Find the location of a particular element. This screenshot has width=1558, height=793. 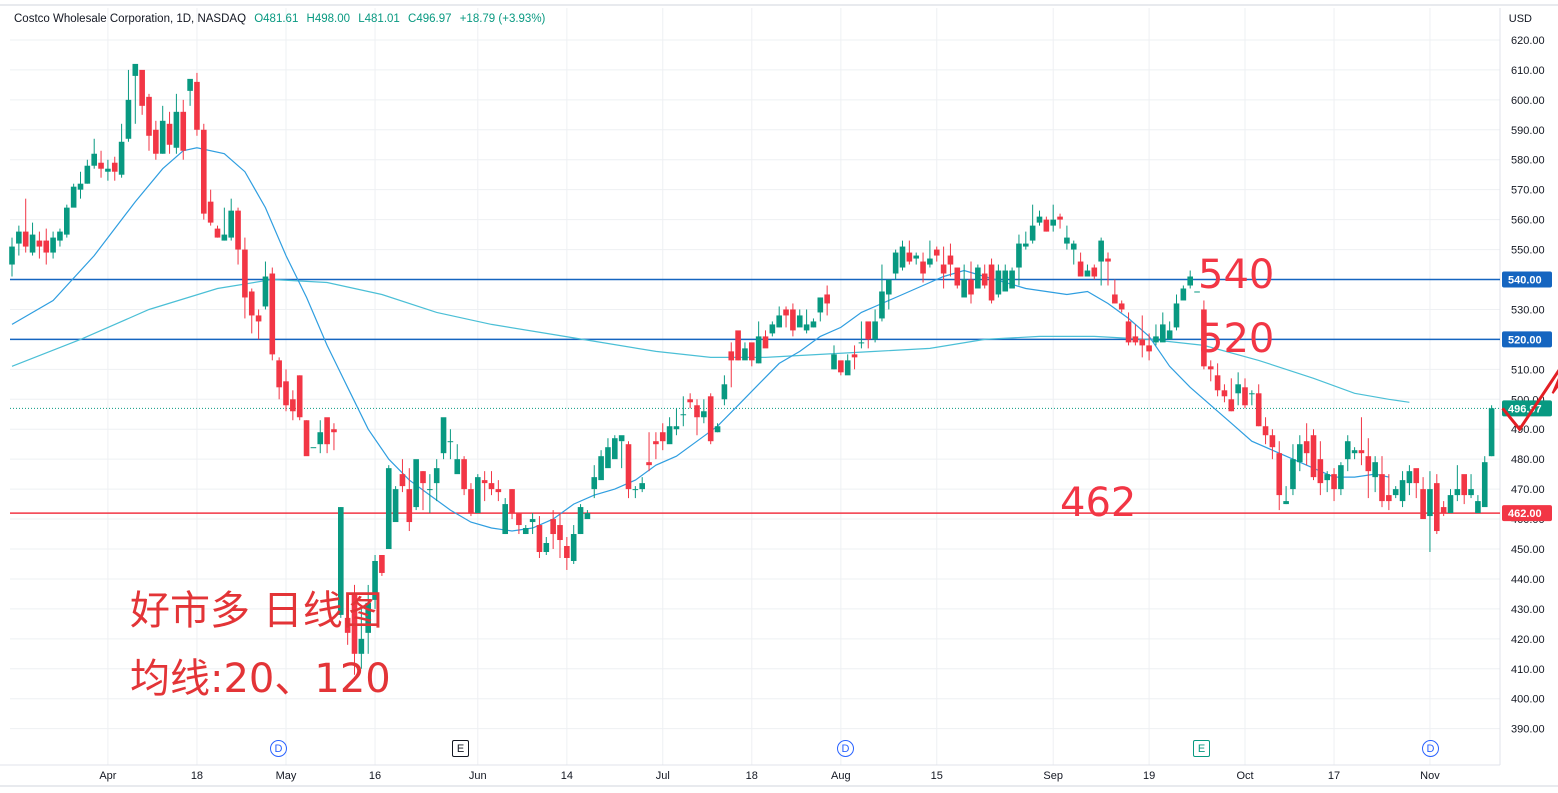

x-tick-label: Nov is located at coordinates (1430, 776).